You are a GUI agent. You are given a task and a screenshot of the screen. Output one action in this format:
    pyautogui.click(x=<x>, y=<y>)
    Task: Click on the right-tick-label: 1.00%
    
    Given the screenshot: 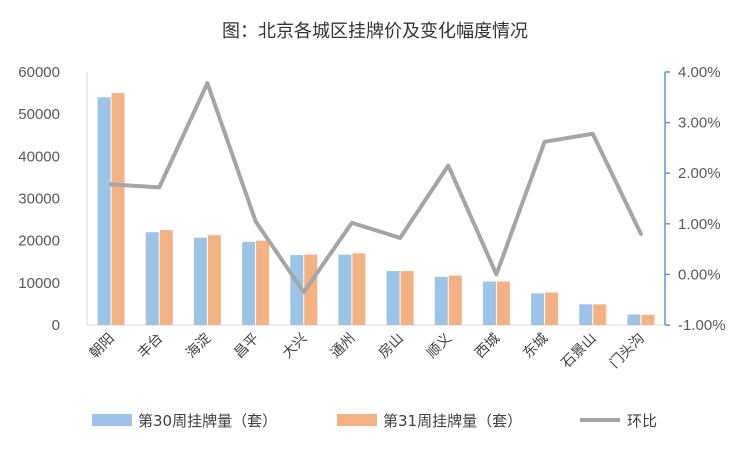 What is the action you would take?
    pyautogui.click(x=699, y=224)
    